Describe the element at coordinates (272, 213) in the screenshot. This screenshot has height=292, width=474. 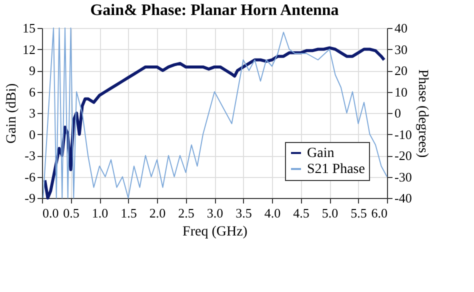
I see `x-tick-label: 4.0` at that location.